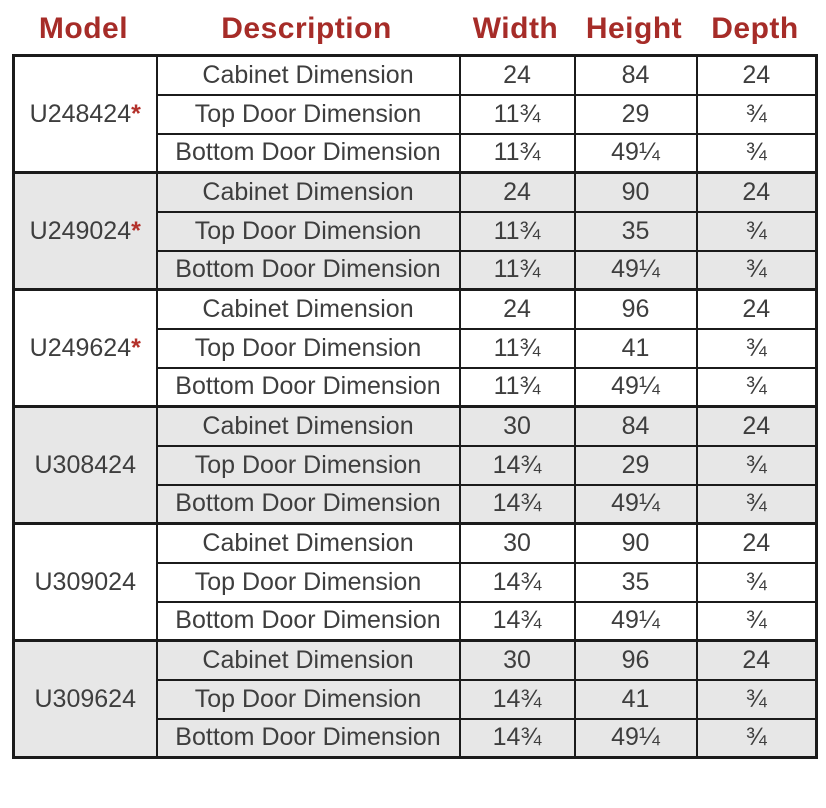  What do you see at coordinates (755, 28) in the screenshot?
I see `header-depth: Depth` at bounding box center [755, 28].